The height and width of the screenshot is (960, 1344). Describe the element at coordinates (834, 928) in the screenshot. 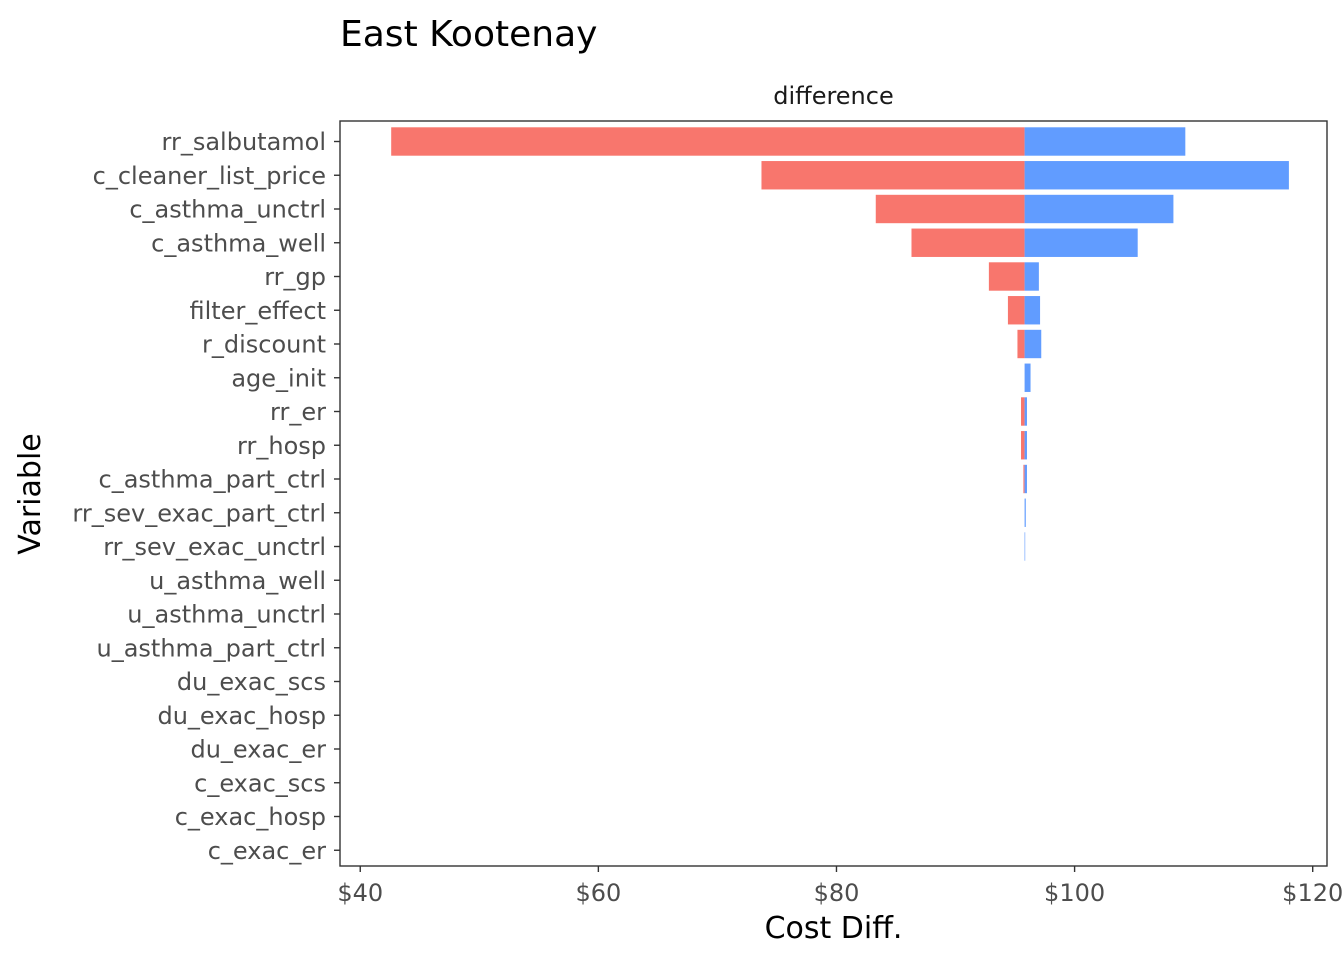

I see `x-axis-title: Cost Diff.` at that location.